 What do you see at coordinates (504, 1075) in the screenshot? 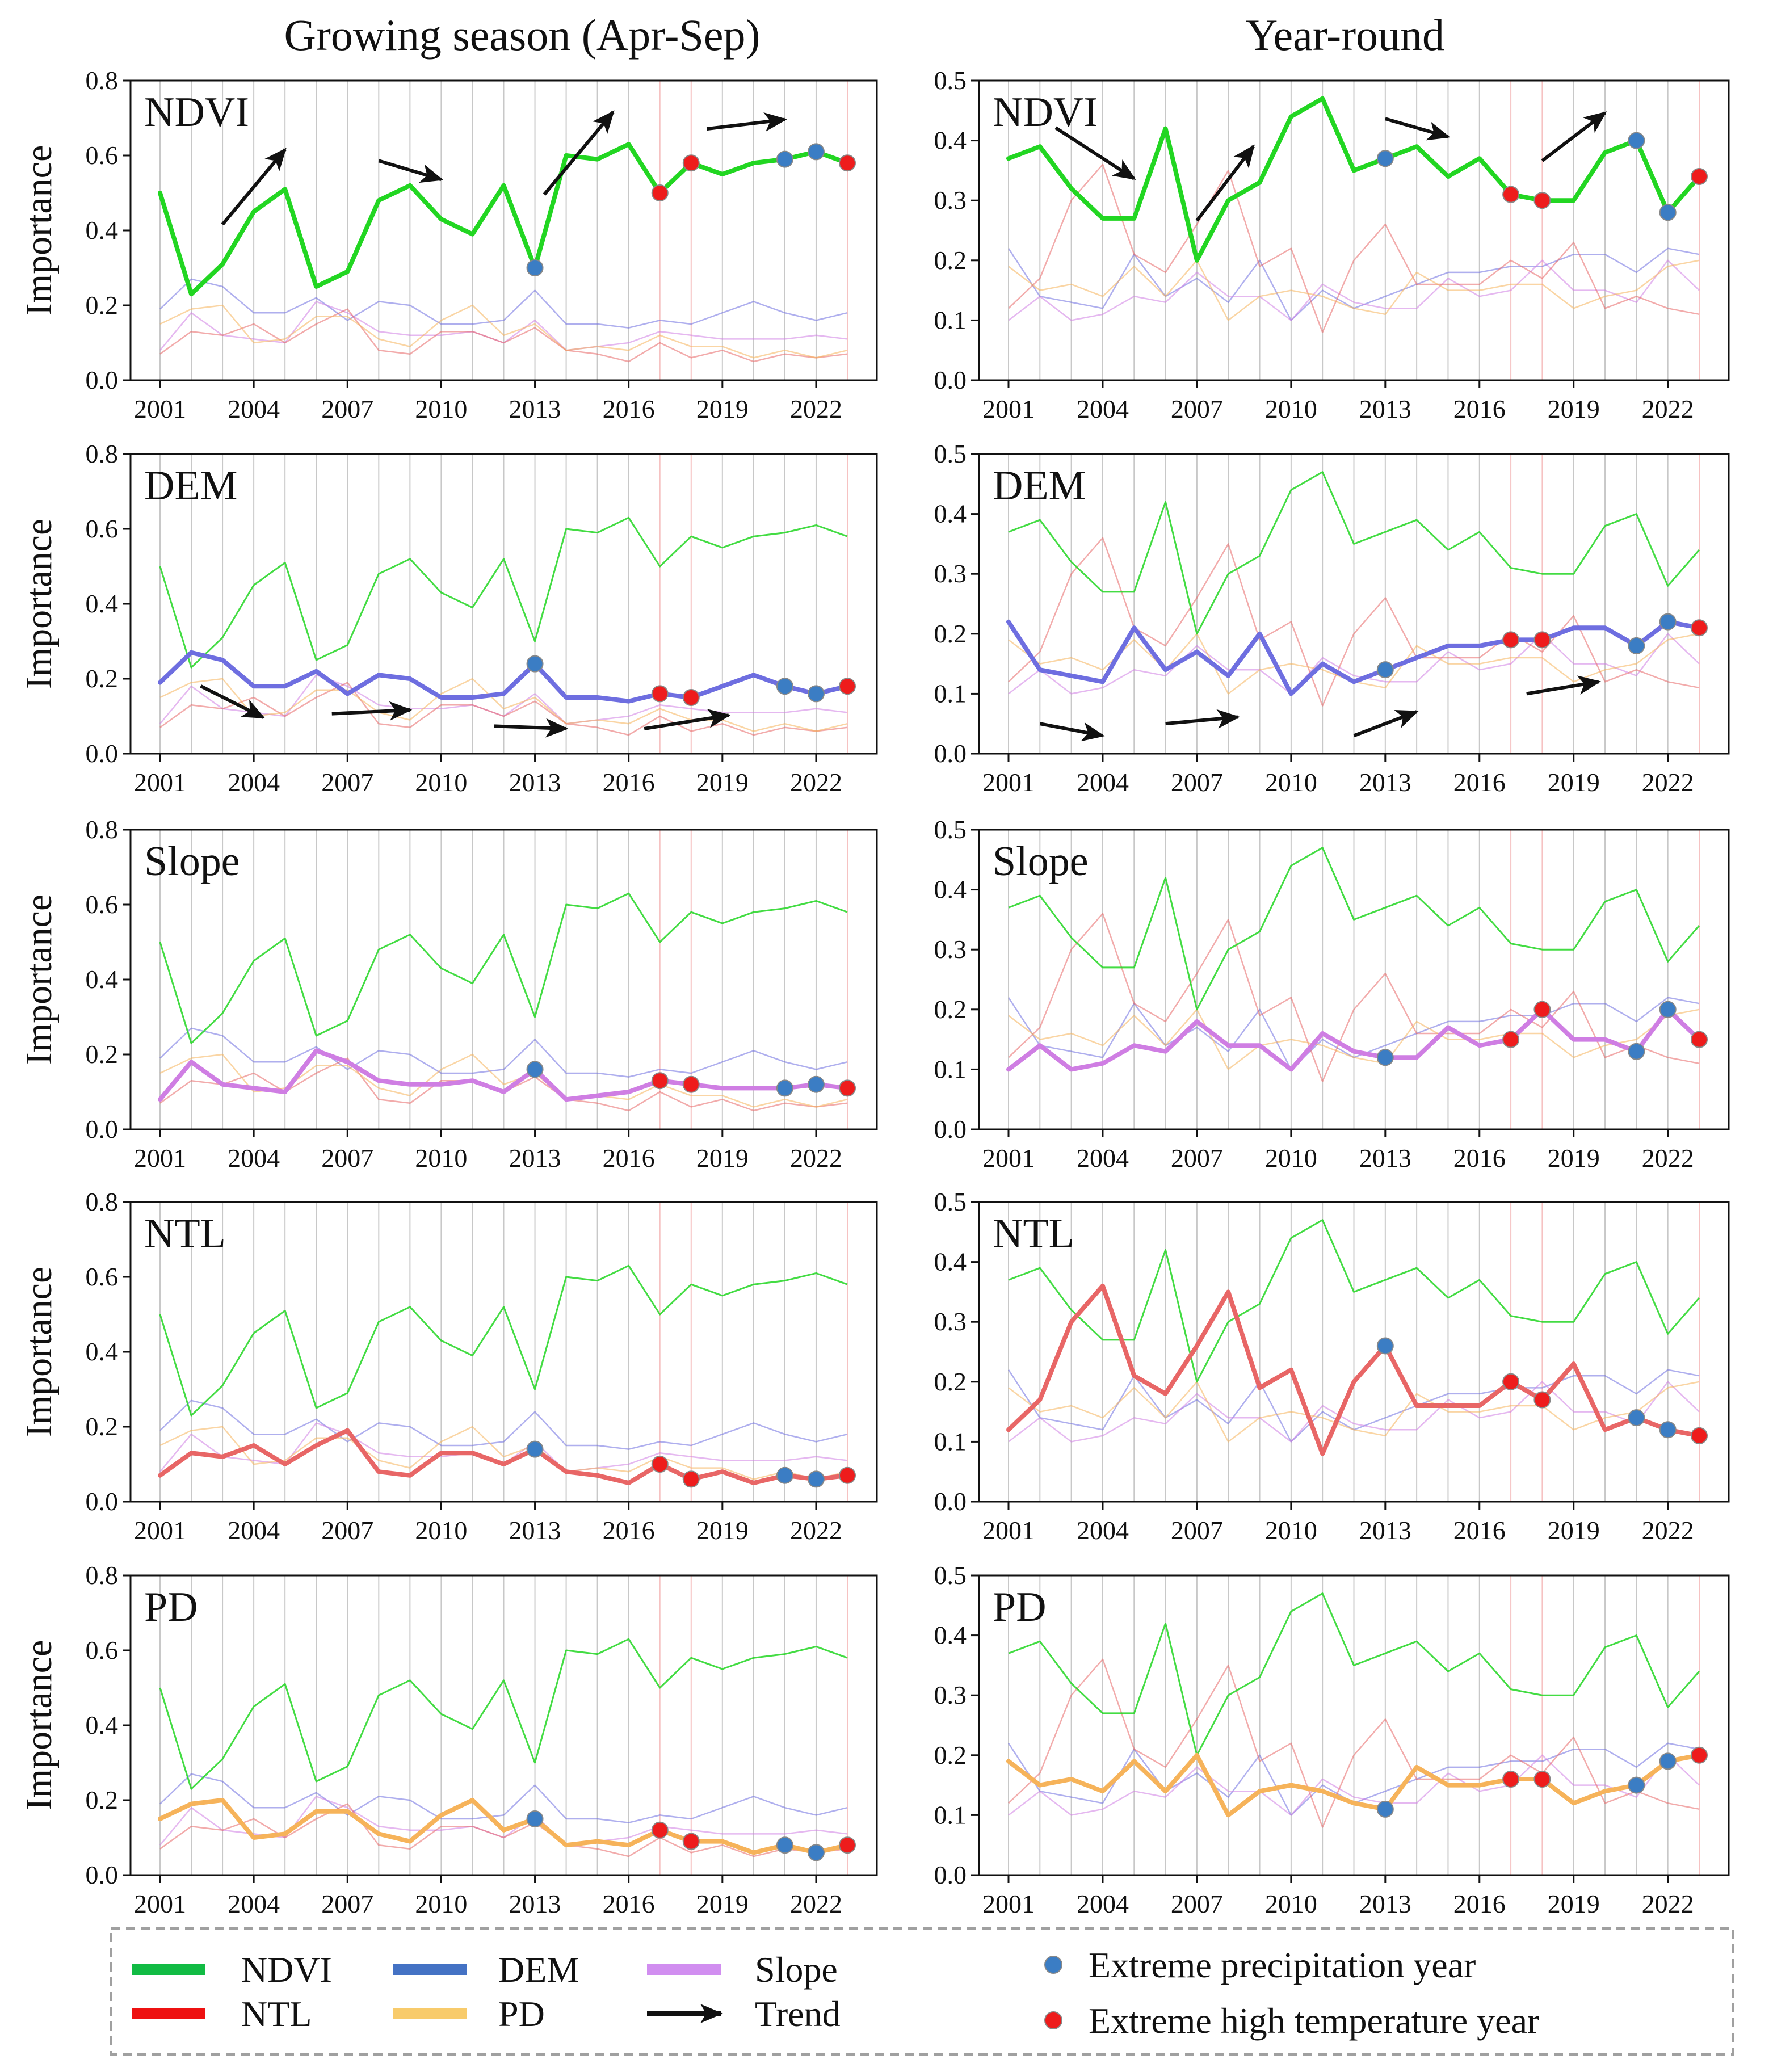
I see `series-line-slope-highlight` at bounding box center [504, 1075].